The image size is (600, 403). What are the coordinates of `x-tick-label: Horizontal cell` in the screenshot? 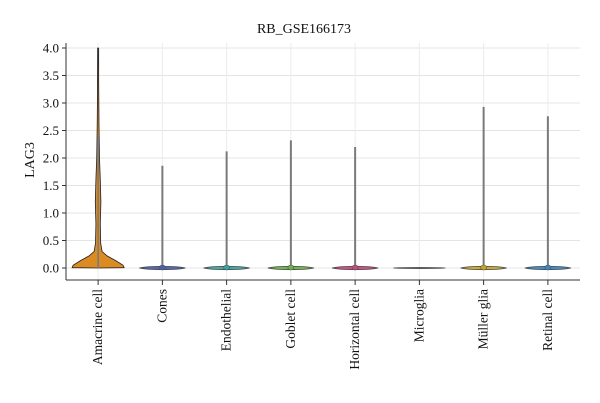 It's located at (354, 329).